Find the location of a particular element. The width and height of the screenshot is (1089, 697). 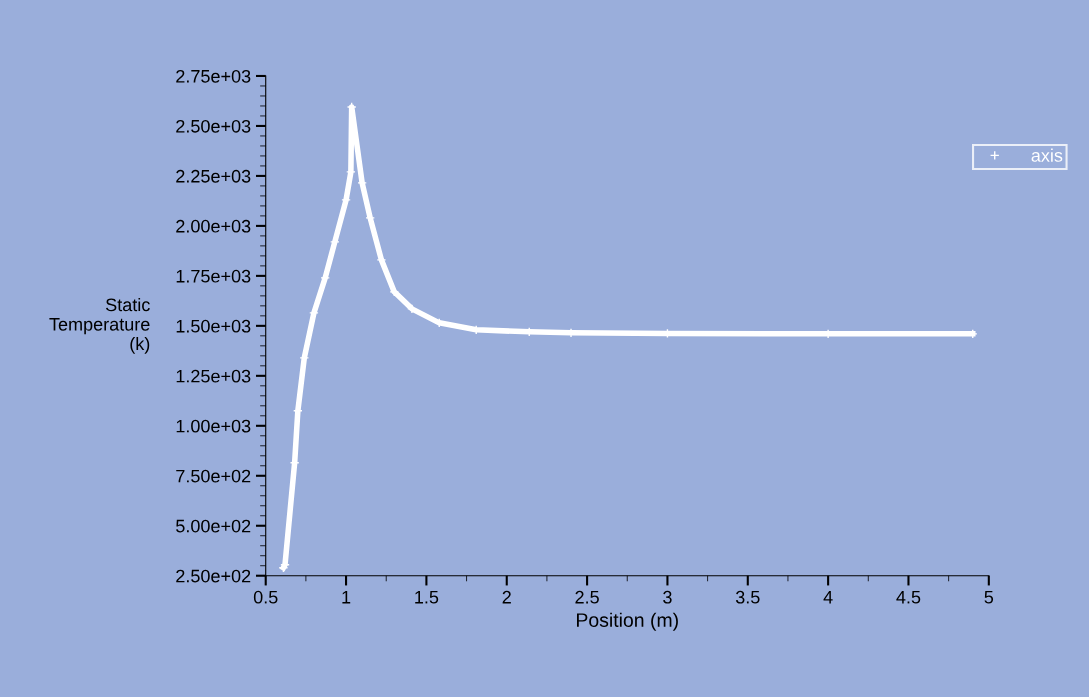

x-tick-label: 4.5 is located at coordinates (908, 597).